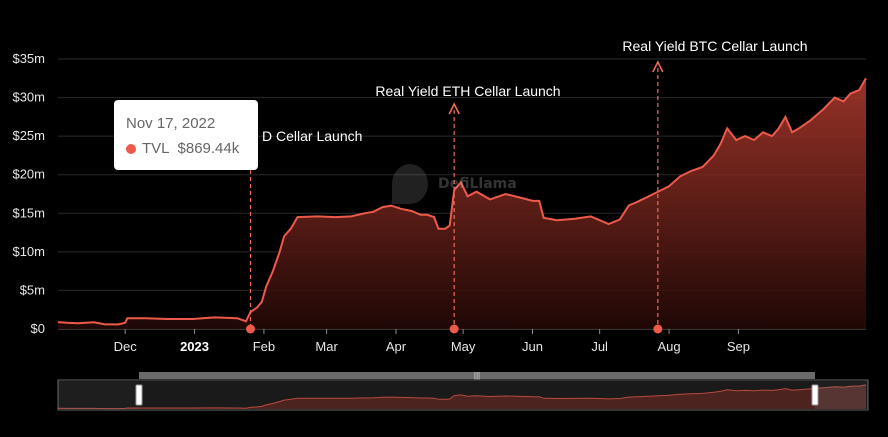 The height and width of the screenshot is (437, 888). I want to click on slider-handle-right, so click(815, 395).